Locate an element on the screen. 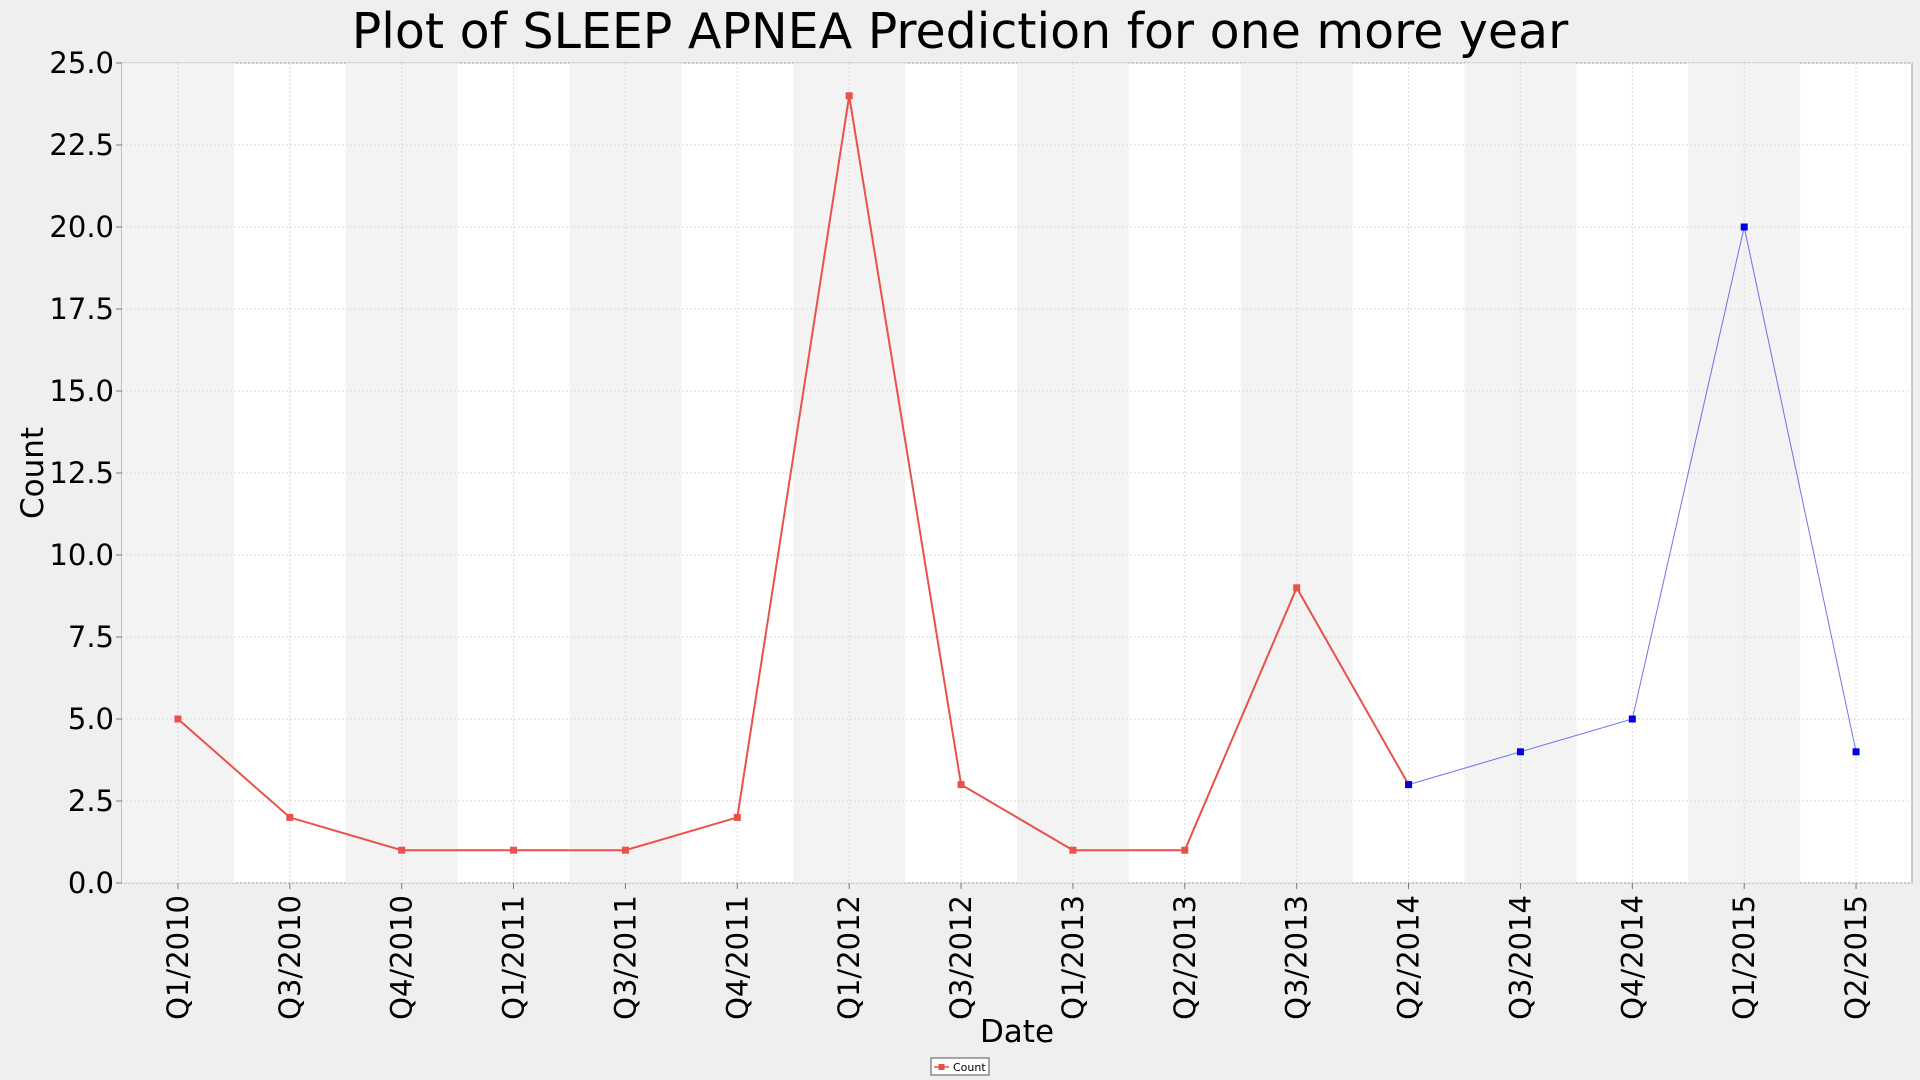 The height and width of the screenshot is (1080, 1920). y-tick-label: 20.0 is located at coordinates (81, 227).